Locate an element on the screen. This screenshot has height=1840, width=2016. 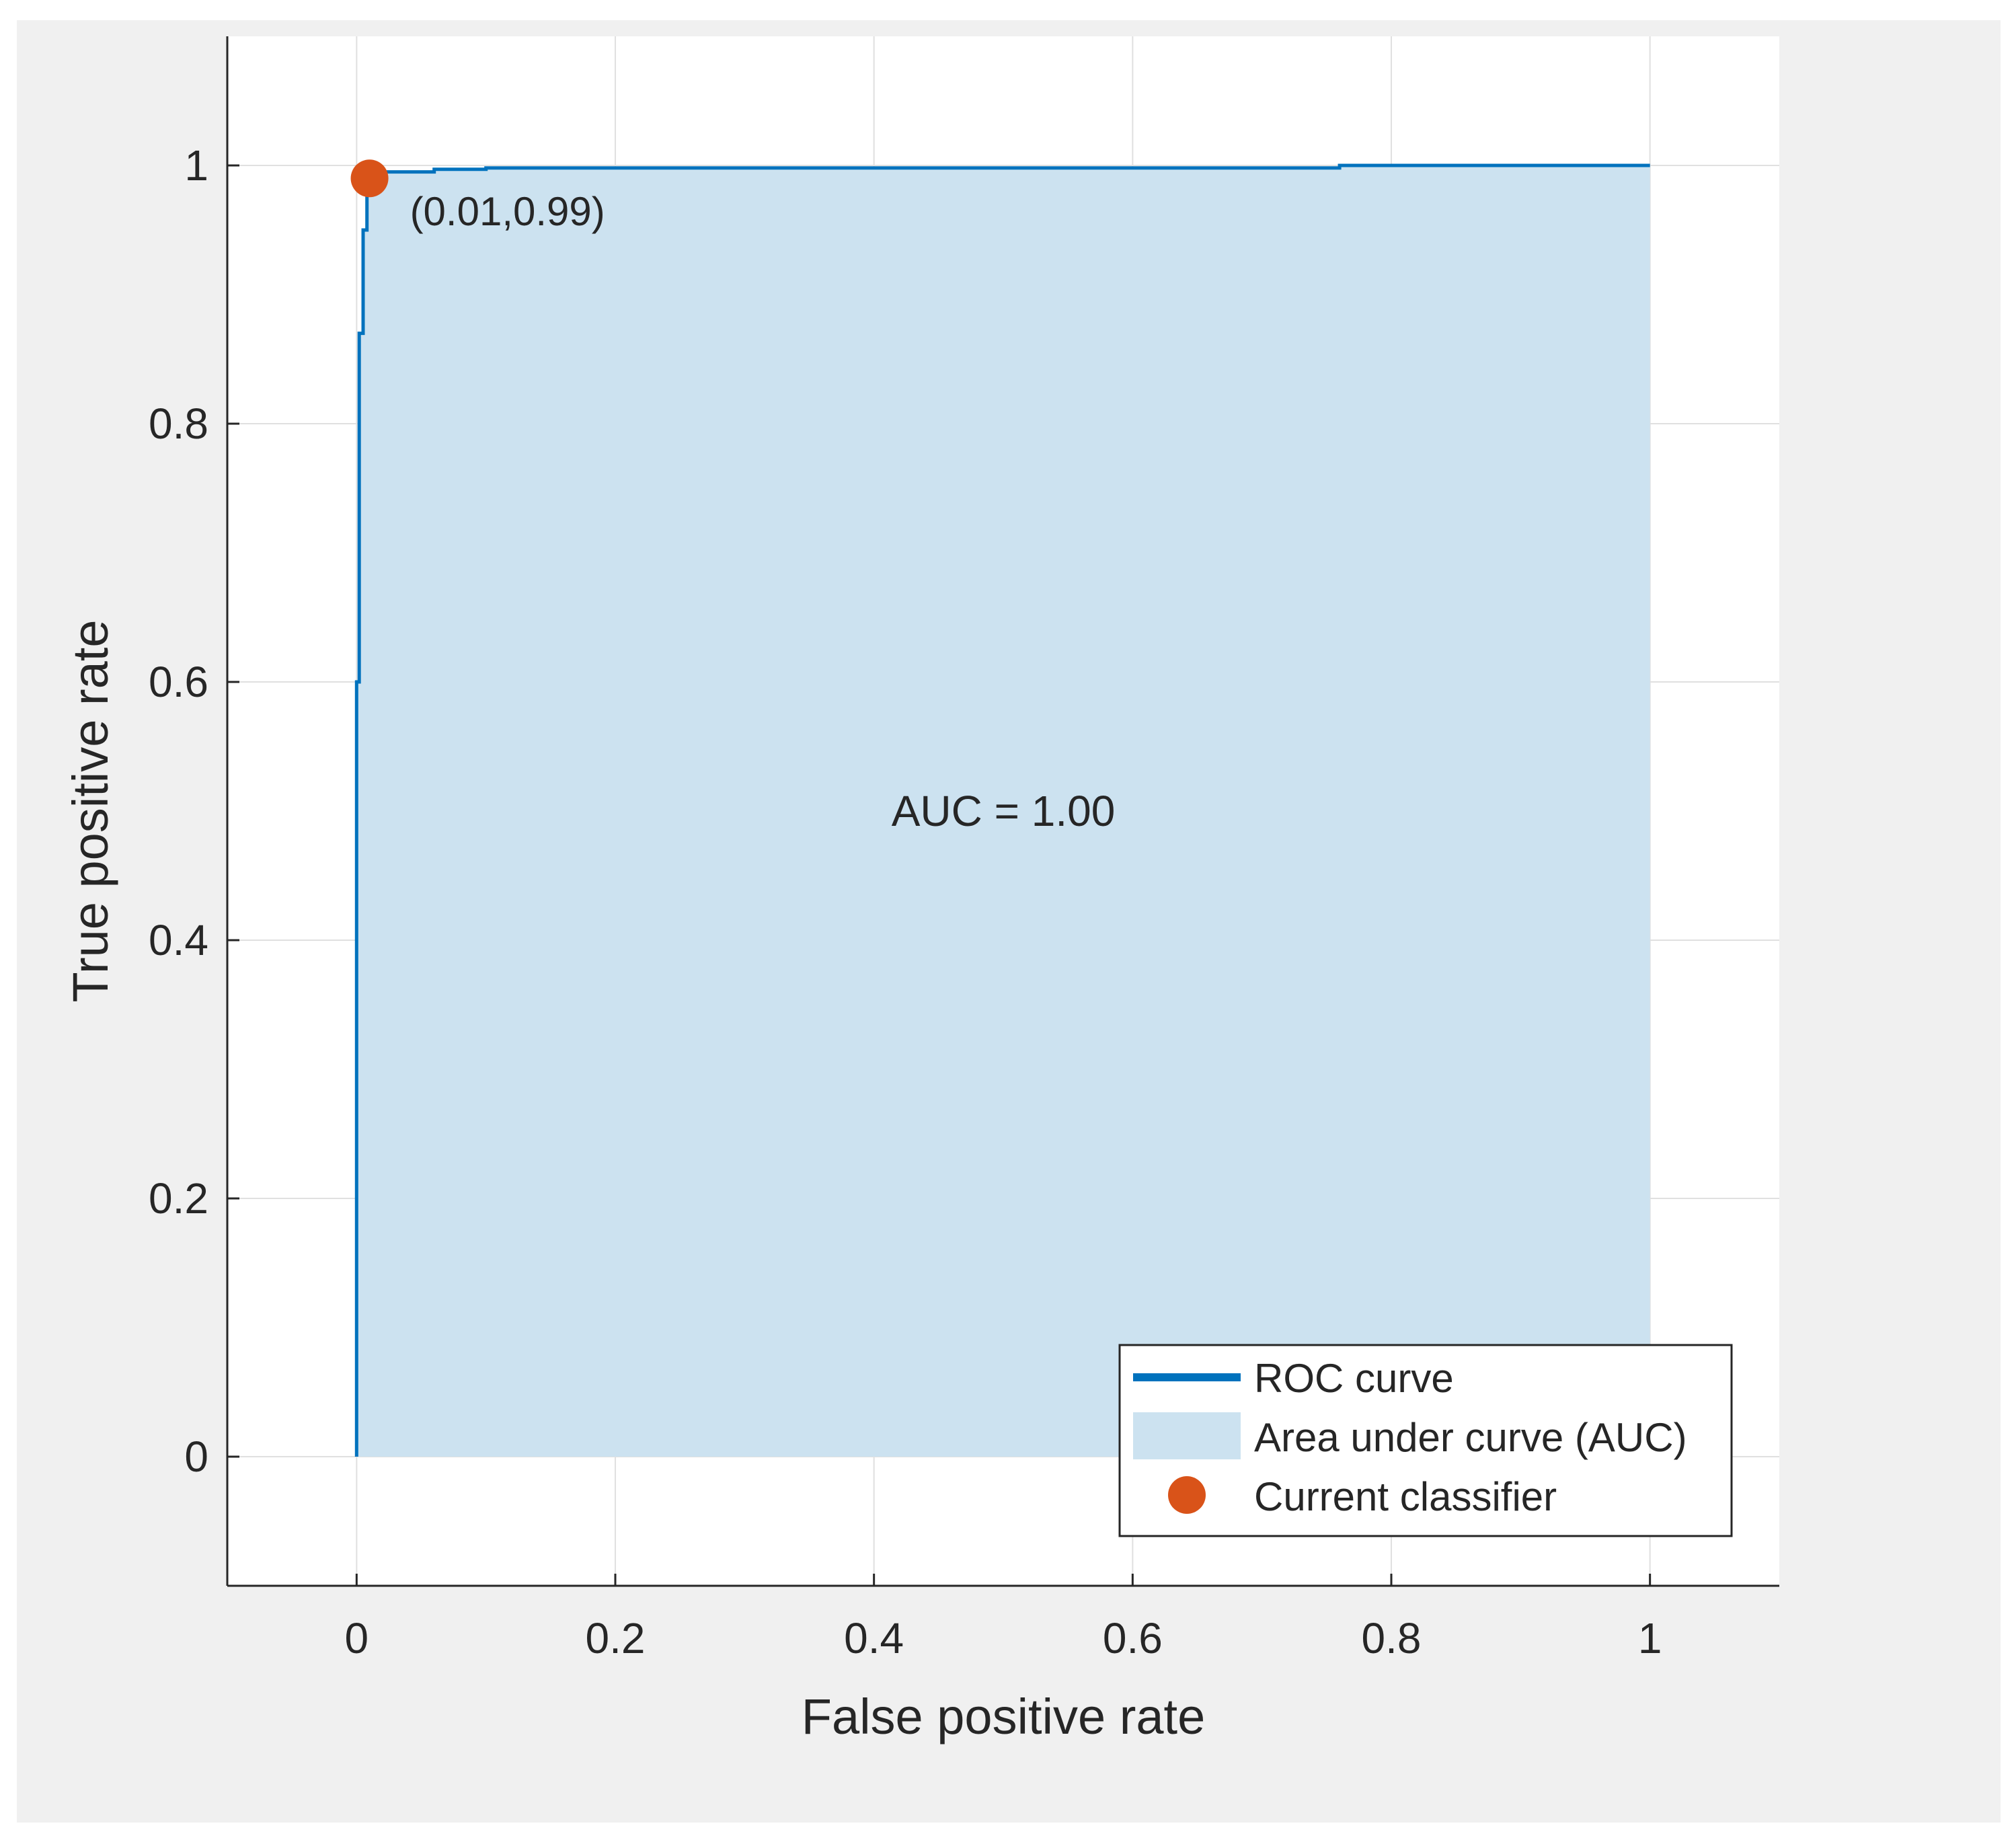
legend-roc-label: ROC curve is located at coordinates (1354, 1379).